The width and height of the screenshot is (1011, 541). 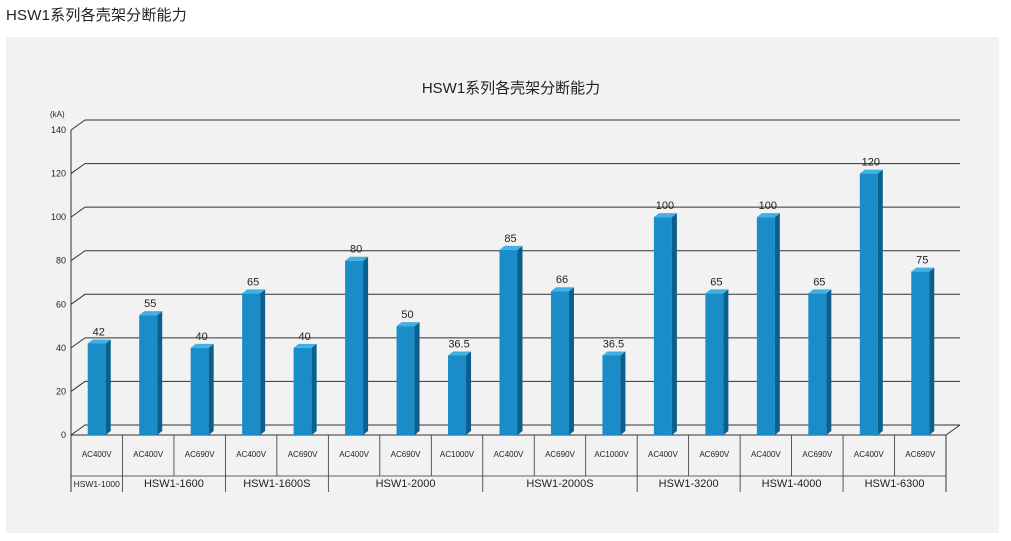 I want to click on model-group-label: HSW1-2000S, so click(x=559, y=484).